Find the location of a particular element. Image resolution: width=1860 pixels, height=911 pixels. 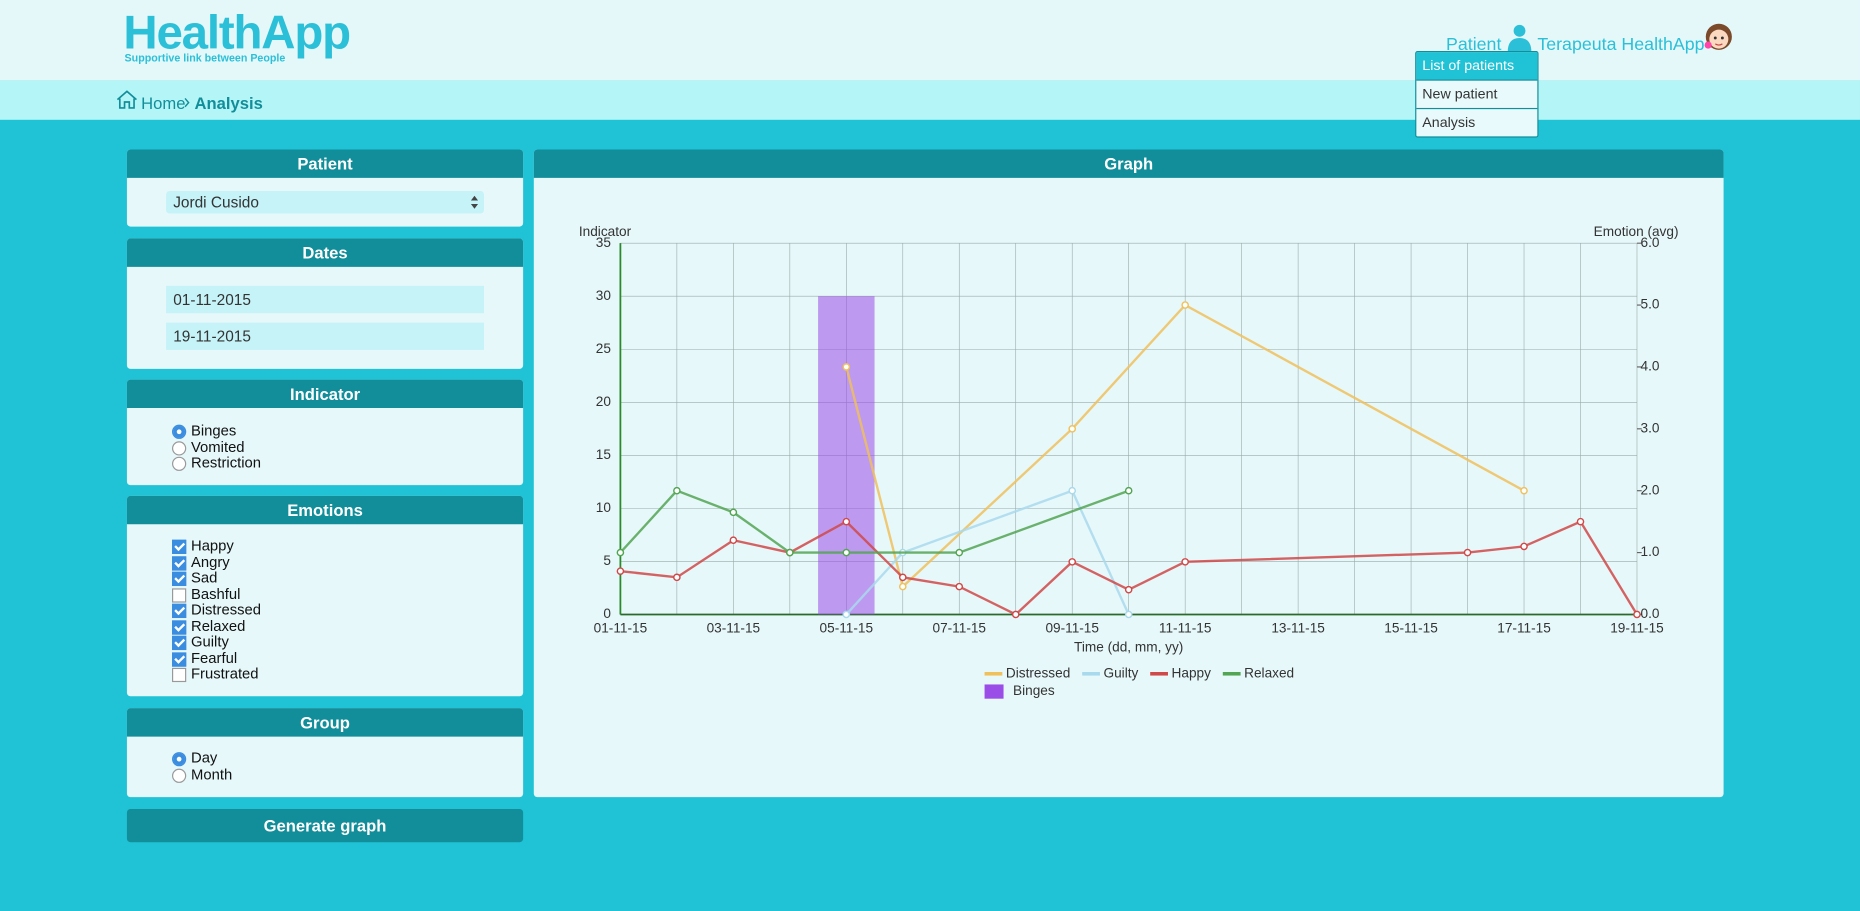

user-icon is located at coordinates (1519, 38).